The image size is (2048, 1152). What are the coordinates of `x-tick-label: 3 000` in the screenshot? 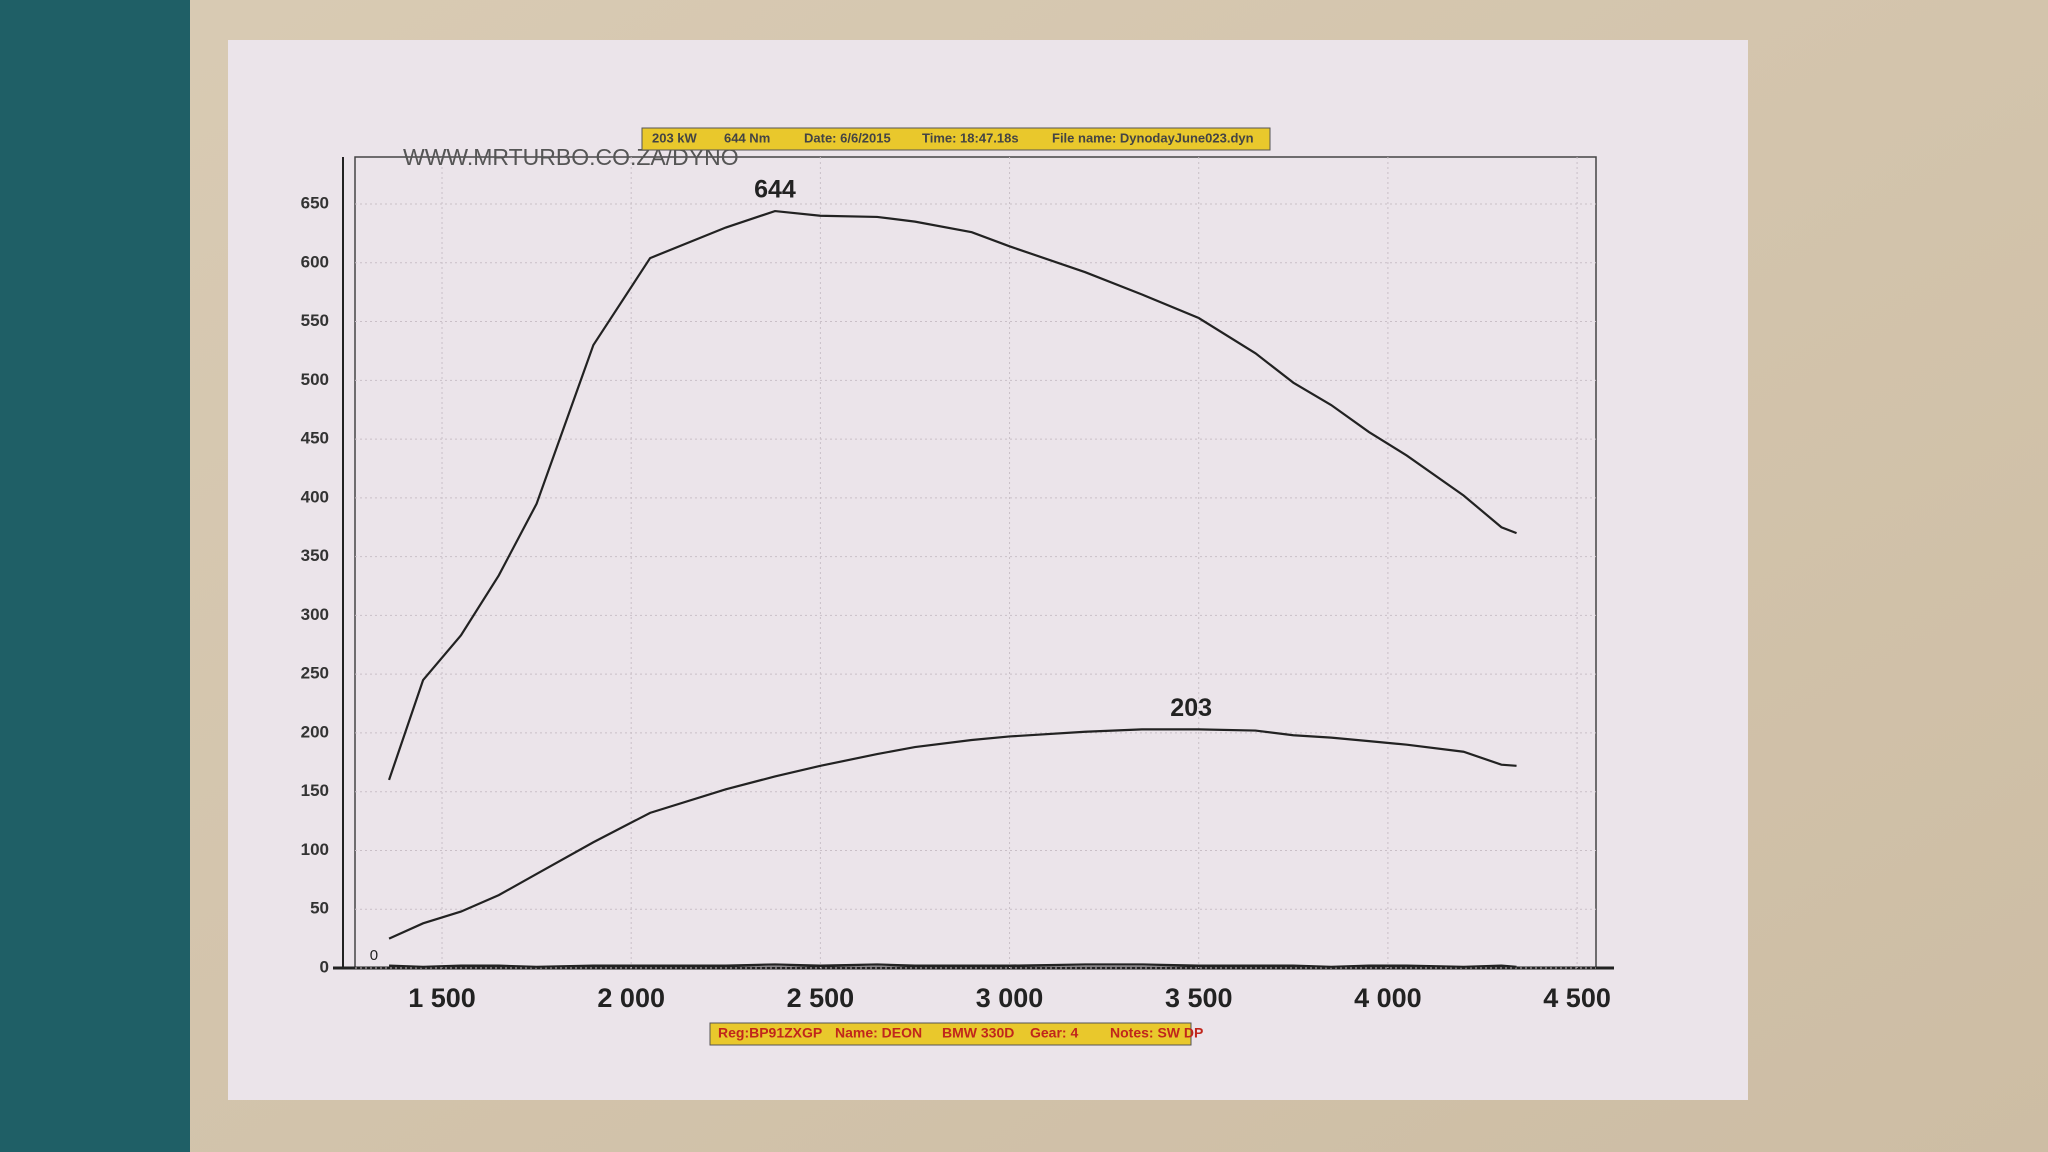 It's located at (1010, 998).